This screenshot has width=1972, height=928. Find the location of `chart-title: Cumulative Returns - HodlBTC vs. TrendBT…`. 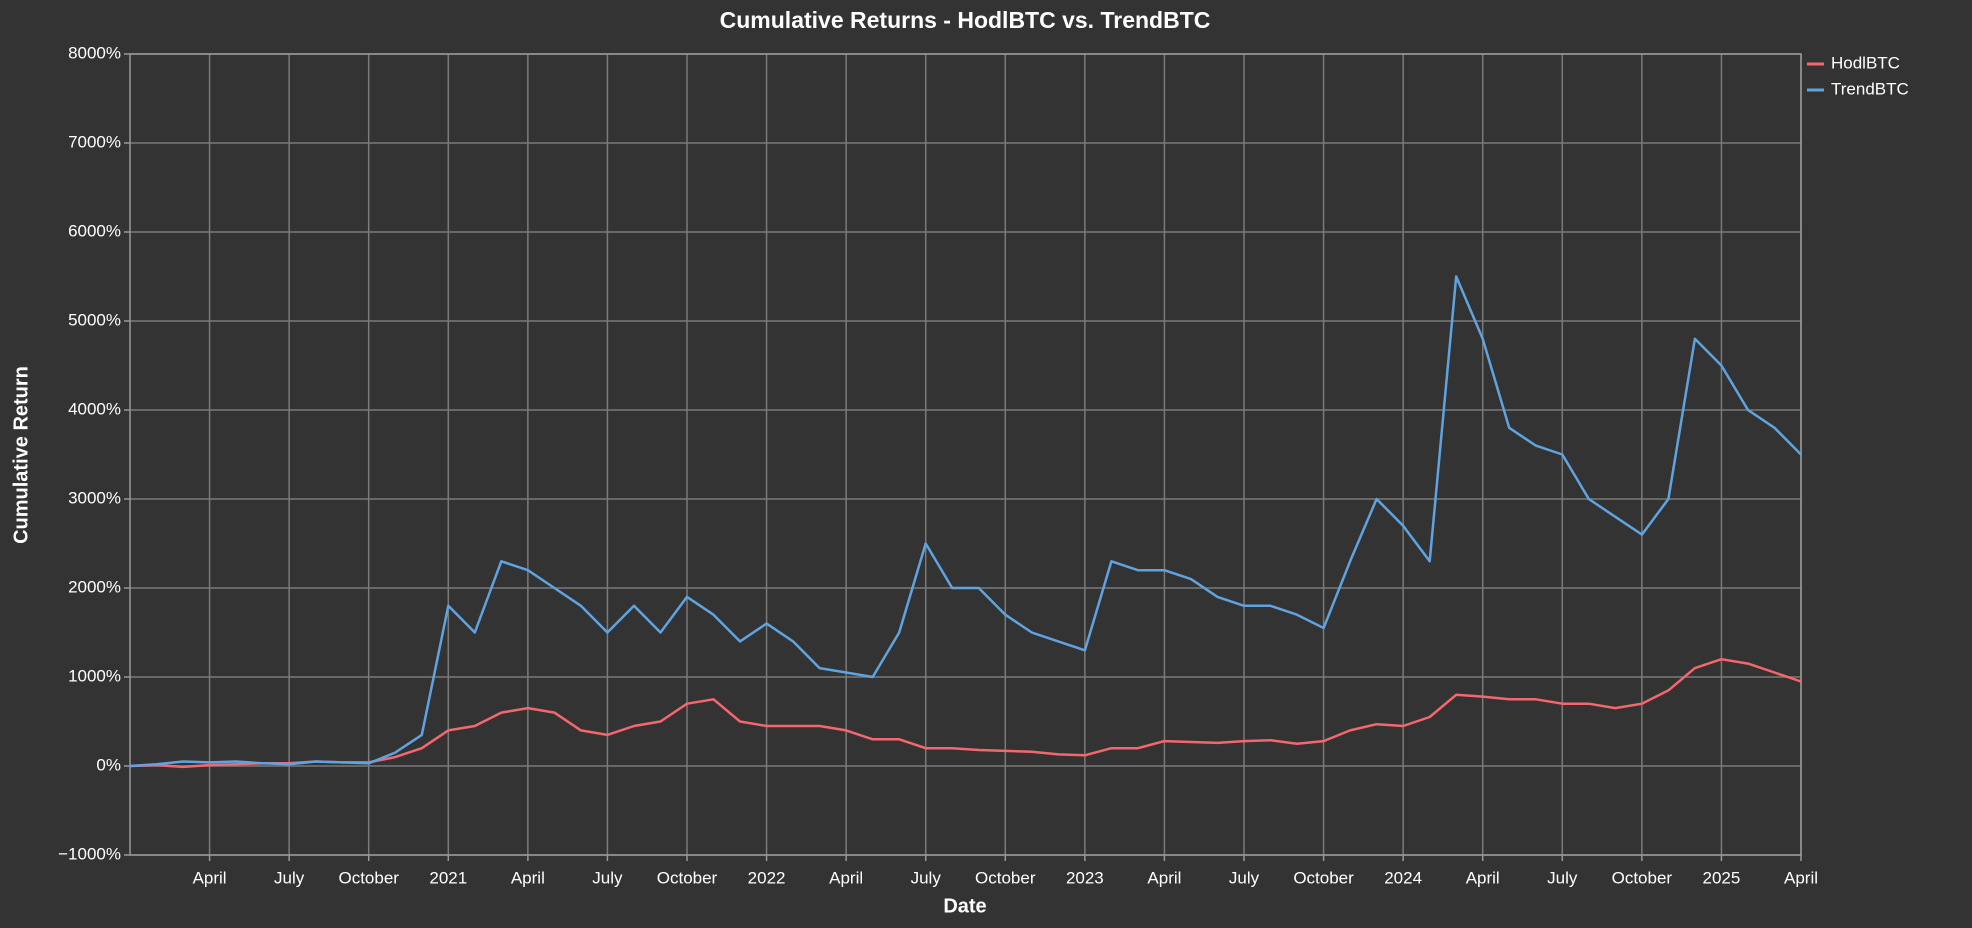

chart-title: Cumulative Returns - HodlBTC vs. TrendBT… is located at coordinates (965, 20).